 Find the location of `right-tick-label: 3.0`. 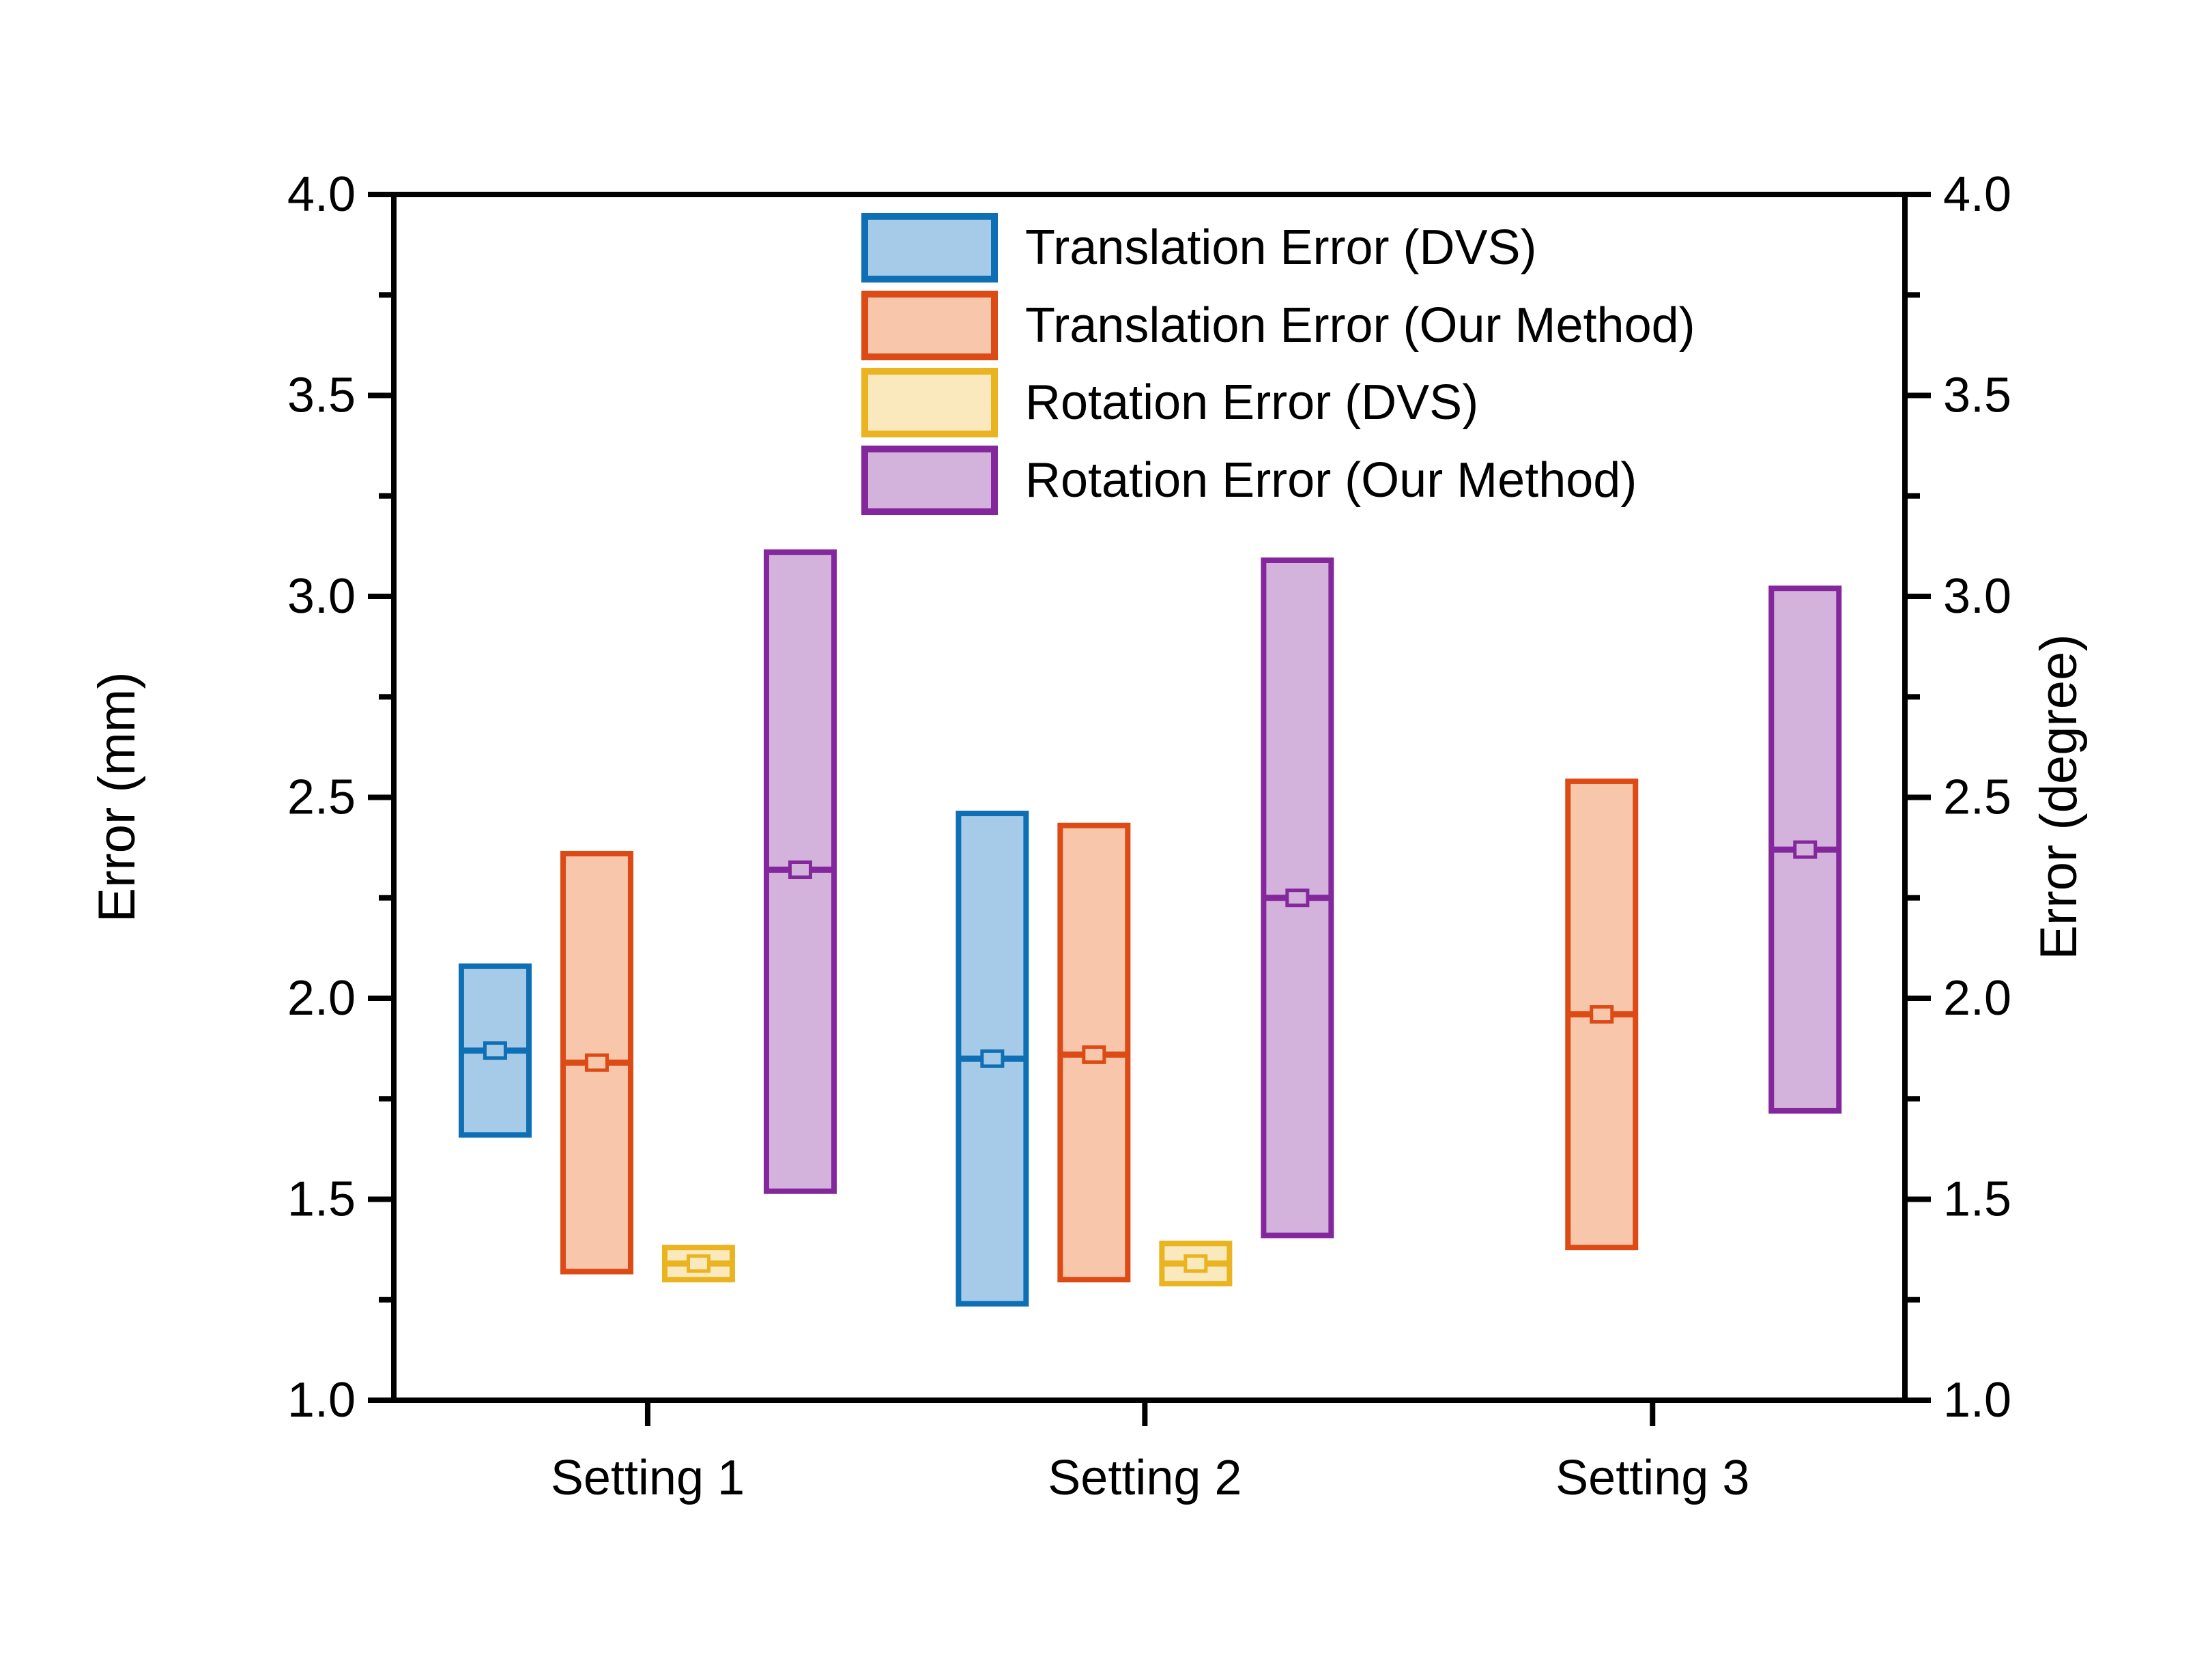

right-tick-label: 3.0 is located at coordinates (1977, 596).